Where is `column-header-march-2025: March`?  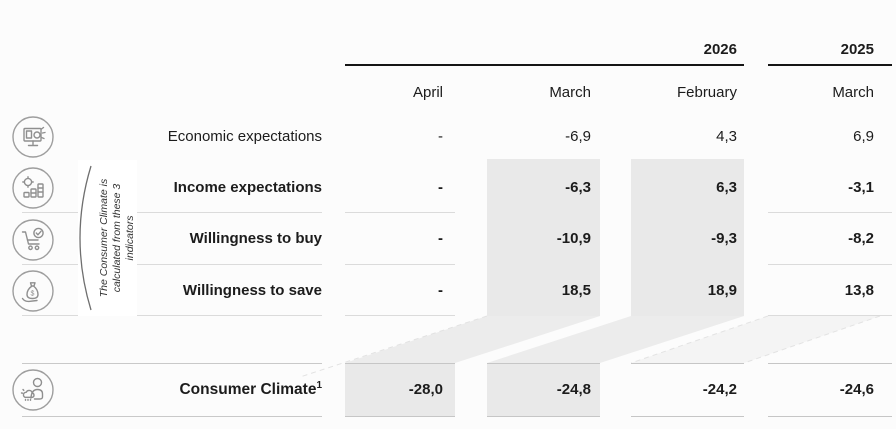 column-header-march-2025: March is located at coordinates (853, 92).